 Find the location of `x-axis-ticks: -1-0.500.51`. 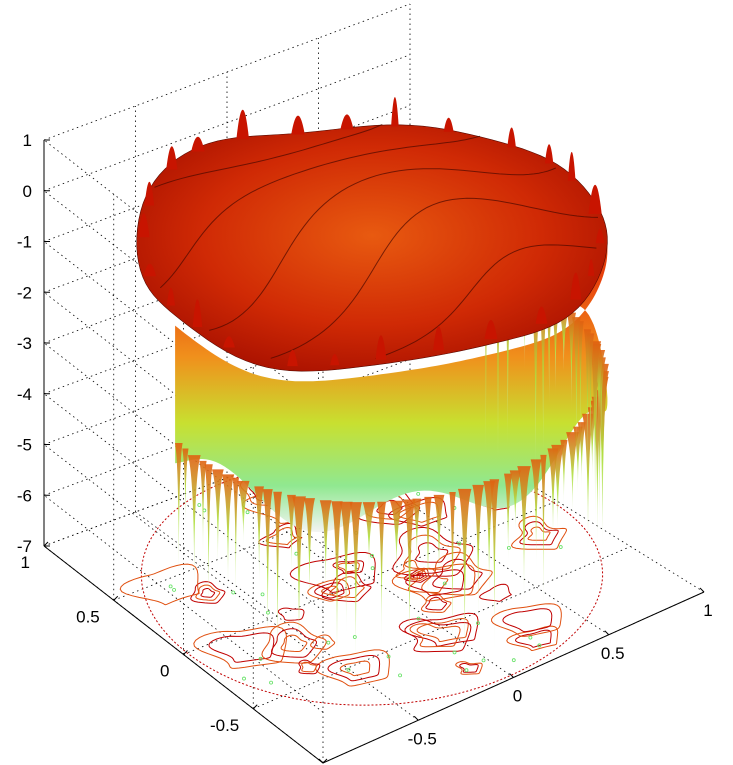

x-axis-ticks: -1-0.500.51 is located at coordinates (560, 674).